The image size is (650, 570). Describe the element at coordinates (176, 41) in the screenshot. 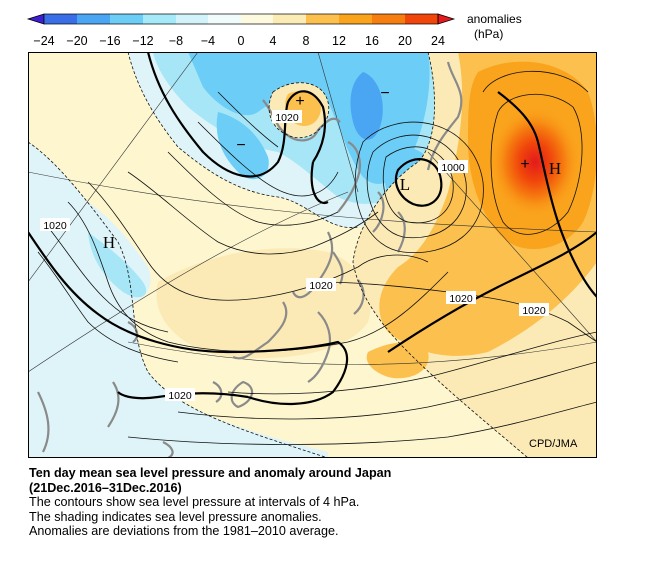

I see `colorbar-tick: −8` at that location.